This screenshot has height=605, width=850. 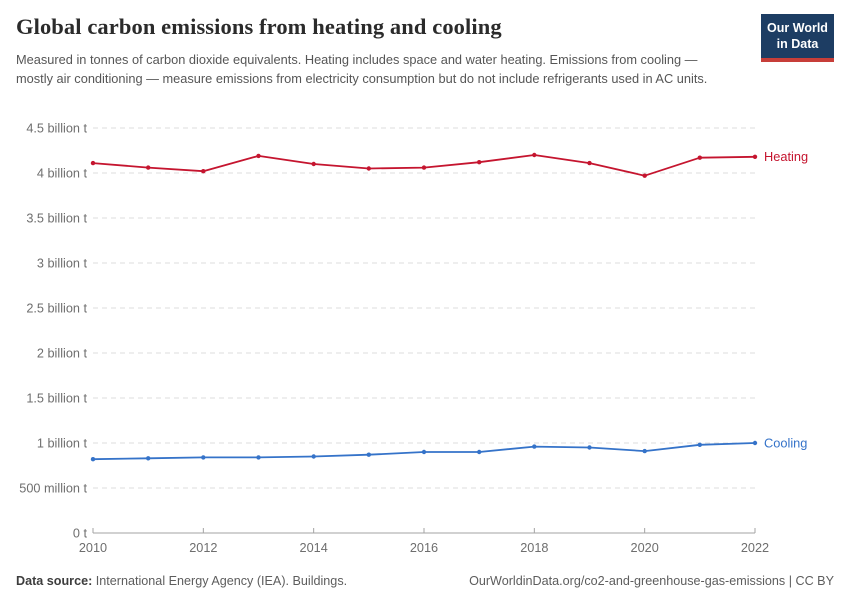 What do you see at coordinates (54, 581) in the screenshot?
I see `data-source-label: Data source:` at bounding box center [54, 581].